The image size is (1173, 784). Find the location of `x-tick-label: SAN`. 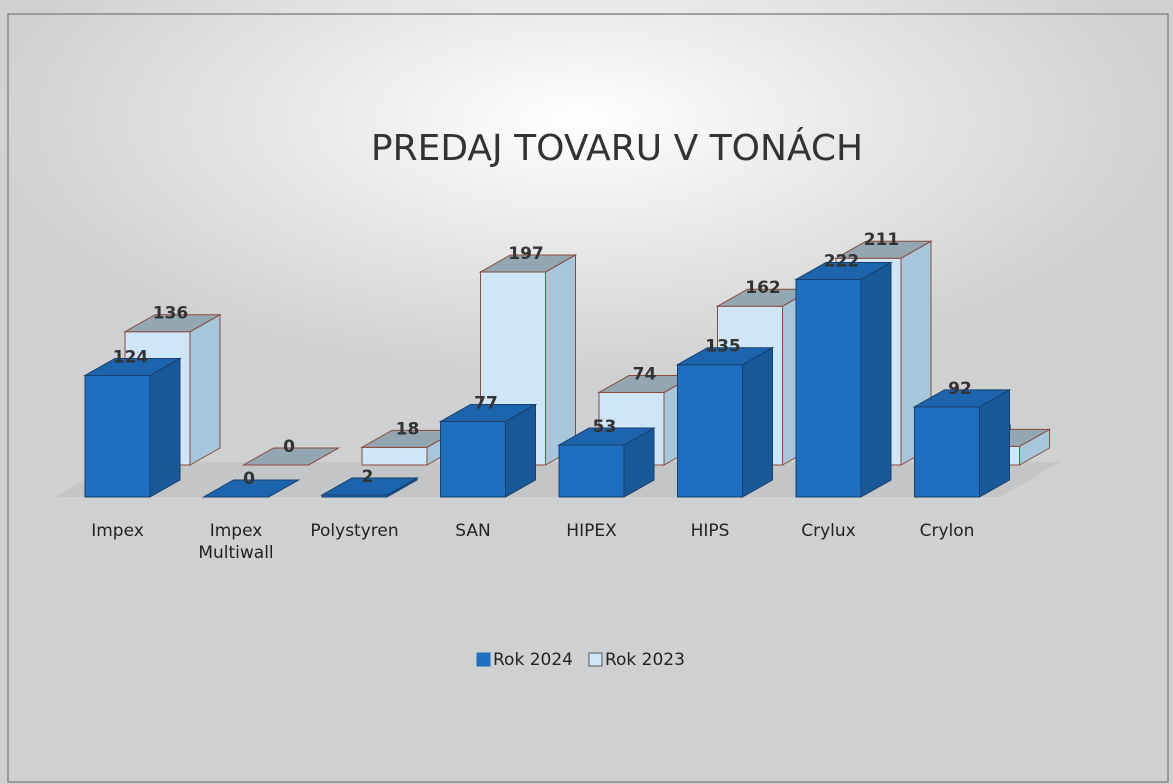

x-tick-label: SAN is located at coordinates (473, 531).